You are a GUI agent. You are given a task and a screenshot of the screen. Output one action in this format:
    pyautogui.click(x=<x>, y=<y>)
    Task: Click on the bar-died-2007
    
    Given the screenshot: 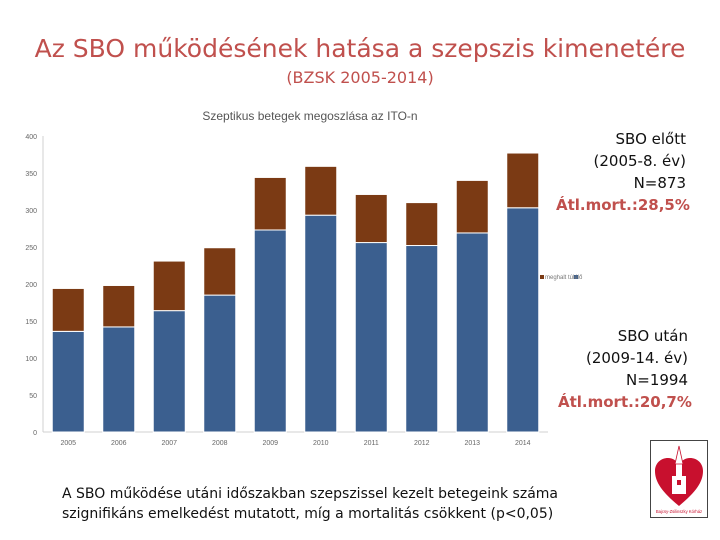 What is the action you would take?
    pyautogui.click(x=169, y=286)
    